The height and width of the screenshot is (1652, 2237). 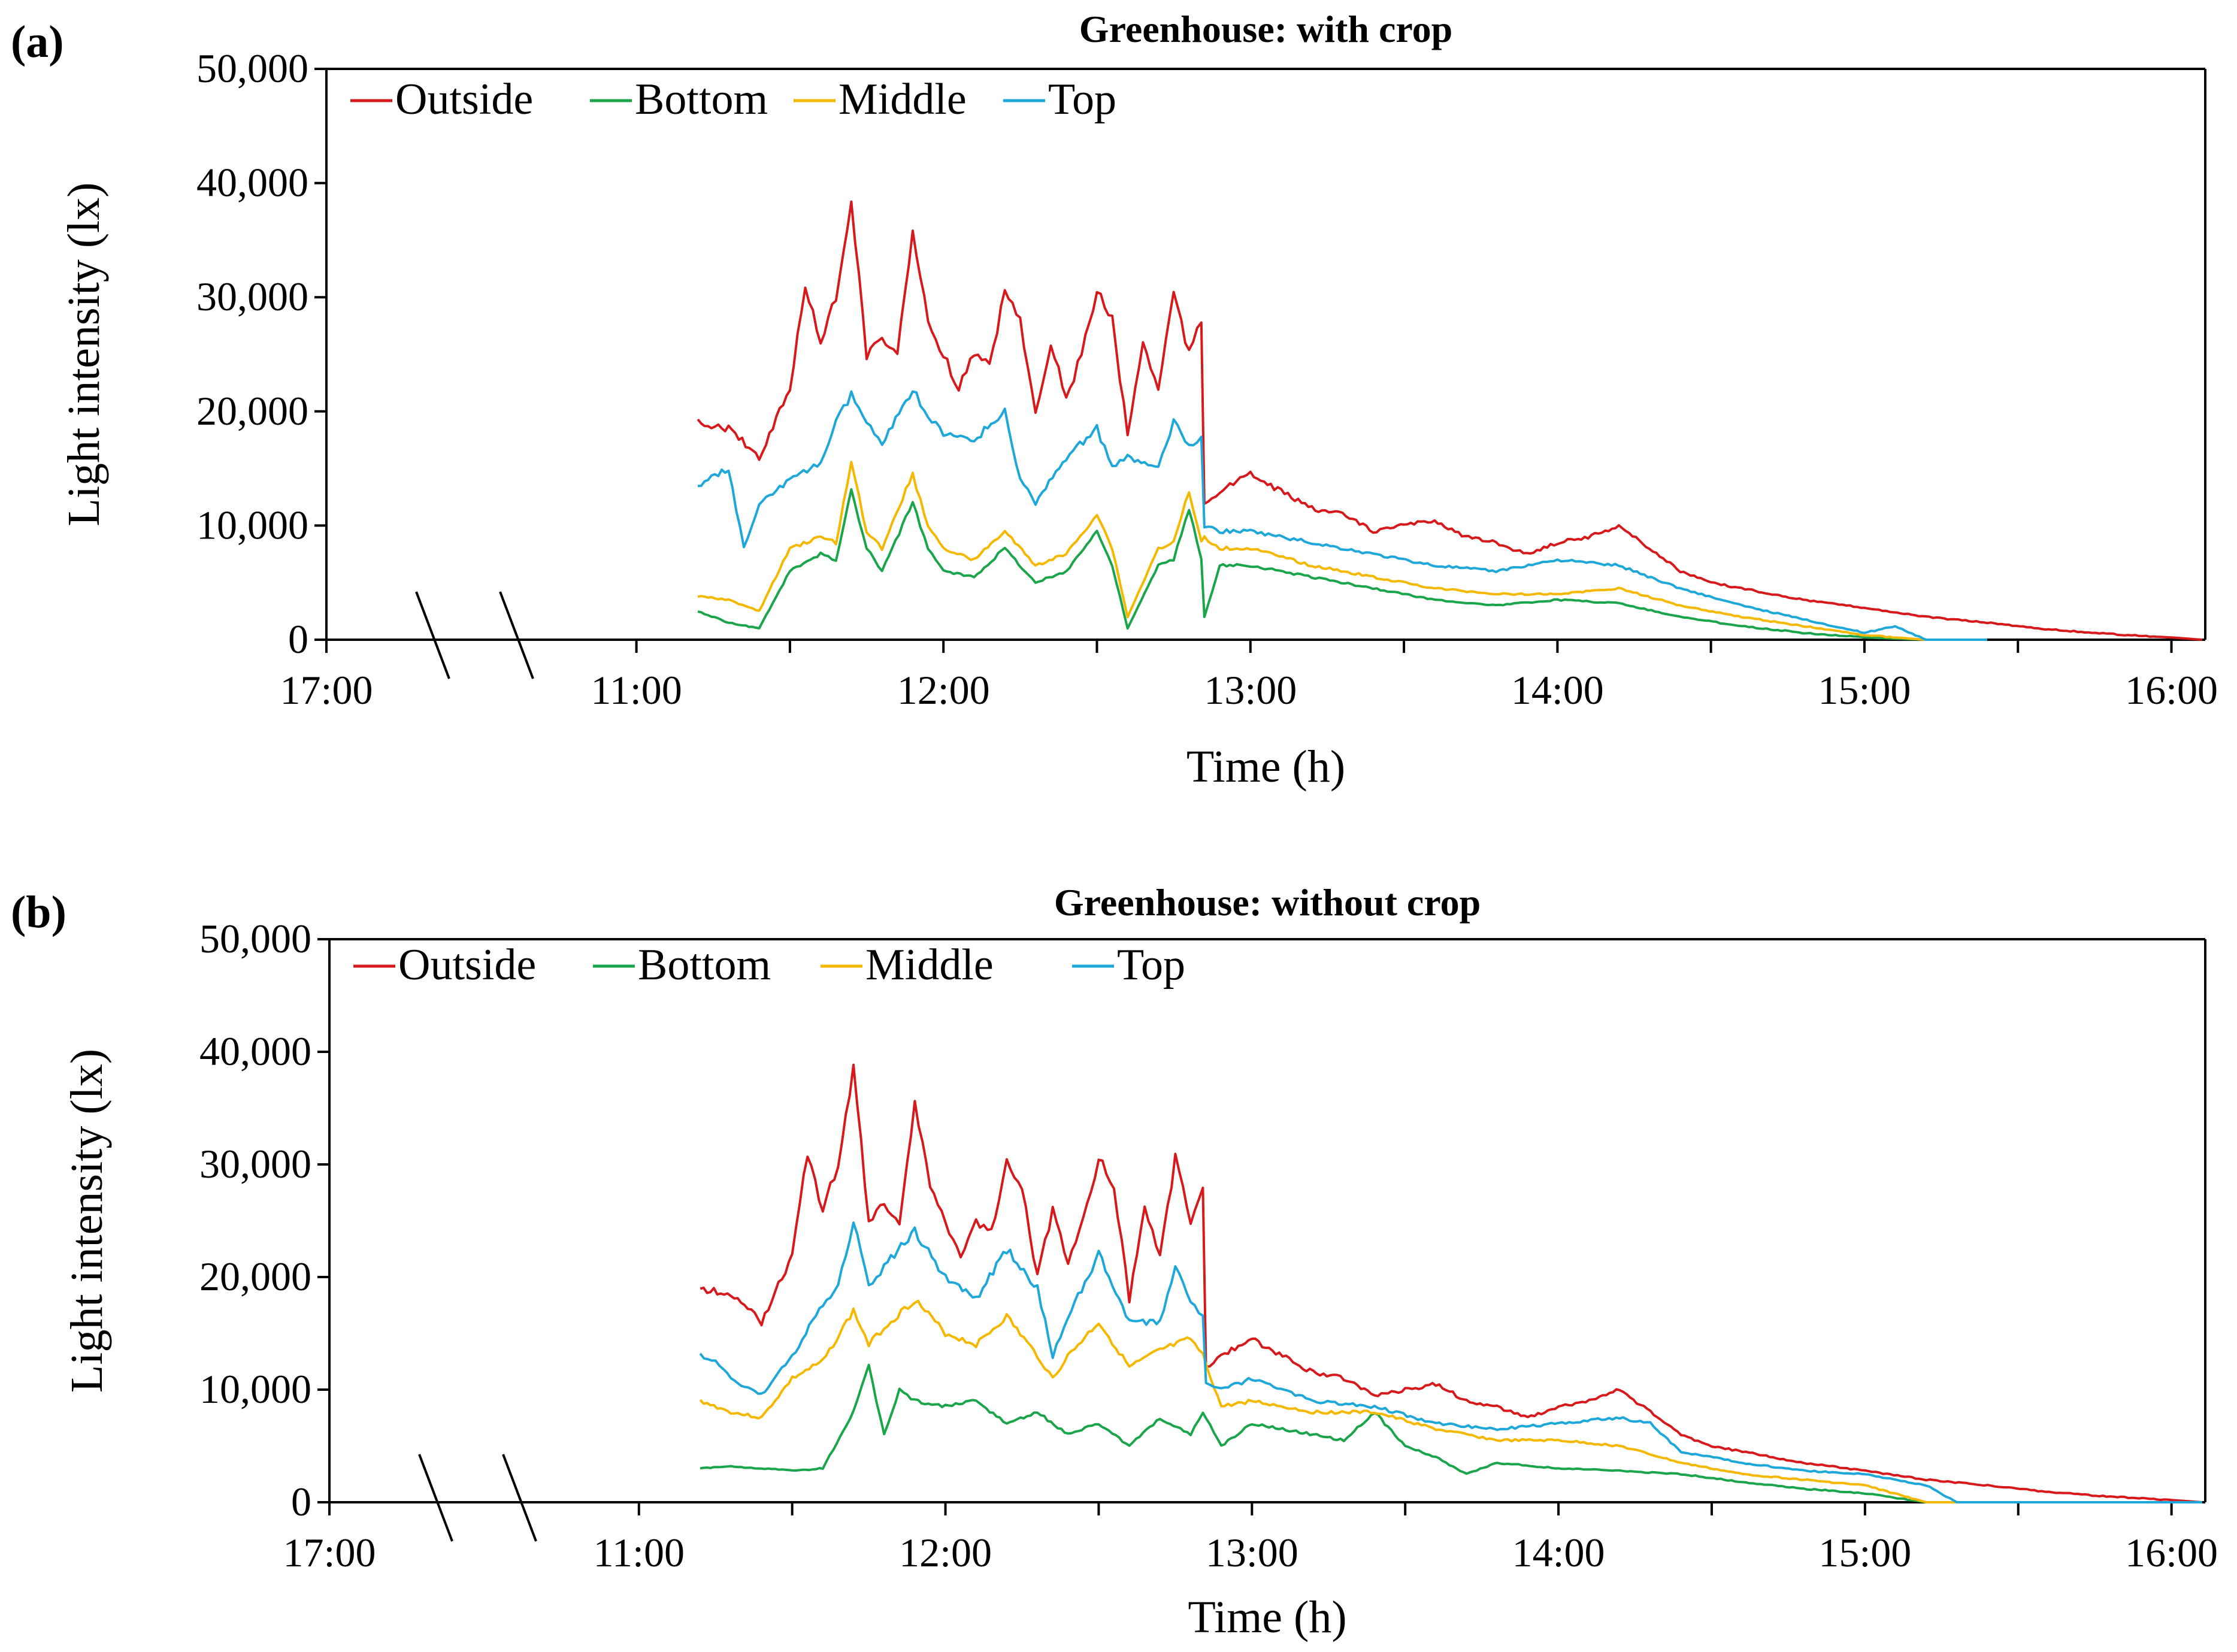 I want to click on chart-title: Greenhouse: without crop, so click(x=1267, y=903).